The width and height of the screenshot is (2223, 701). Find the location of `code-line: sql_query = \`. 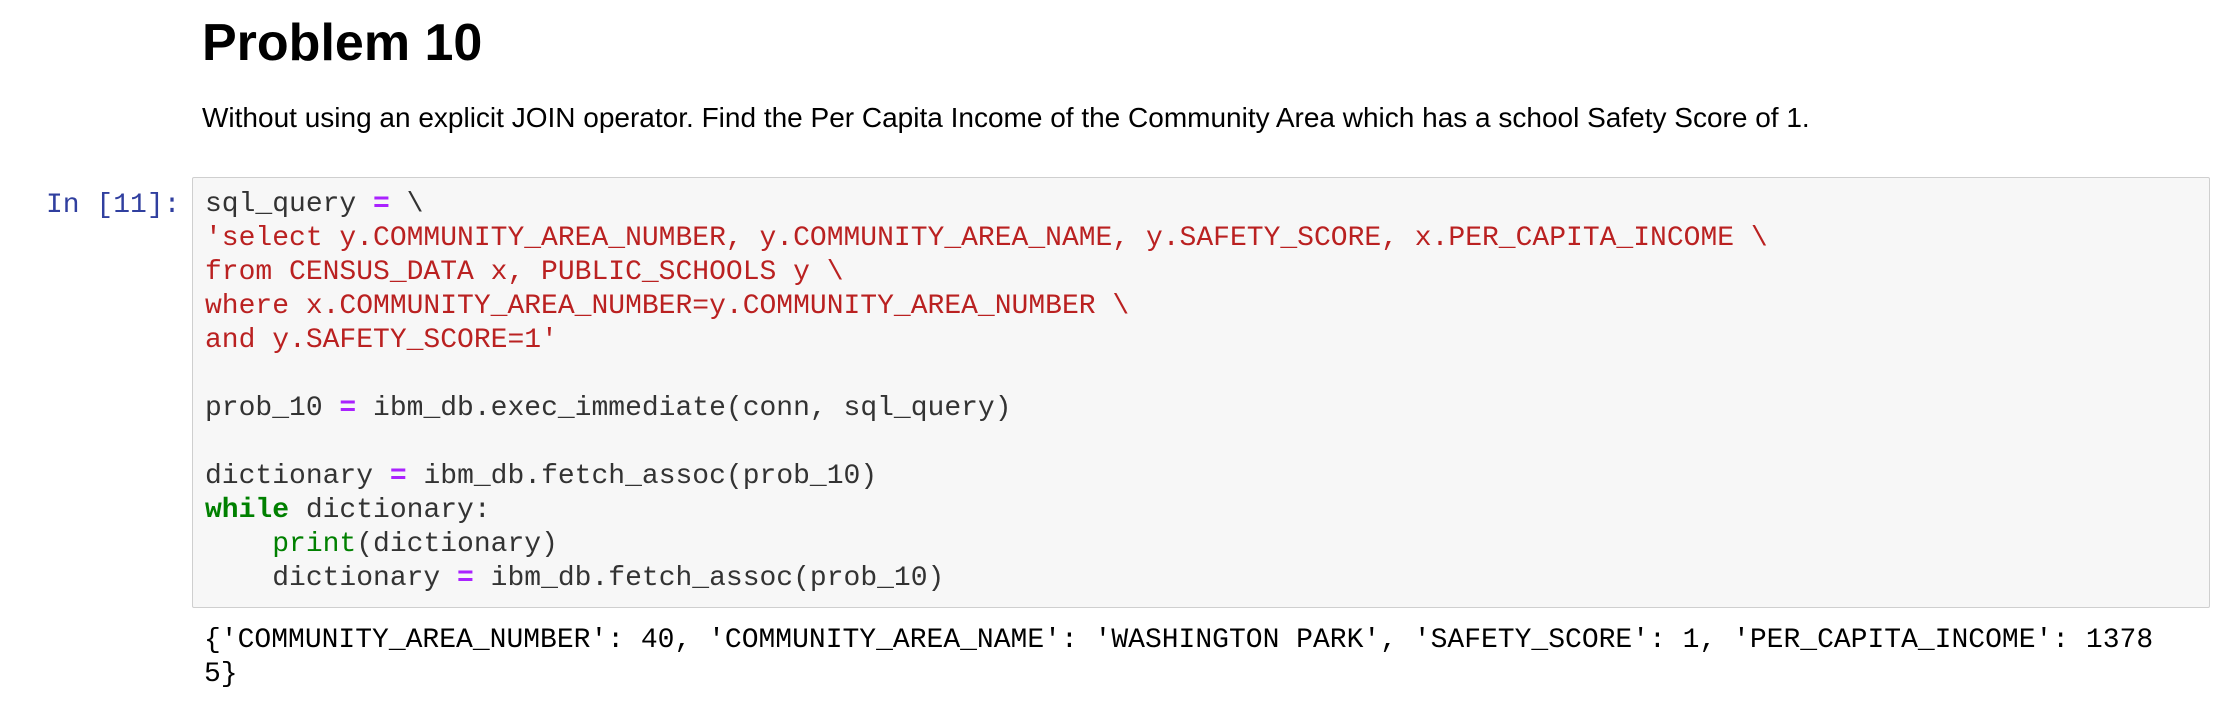

code-line: sql_query = \ is located at coordinates (986, 205).